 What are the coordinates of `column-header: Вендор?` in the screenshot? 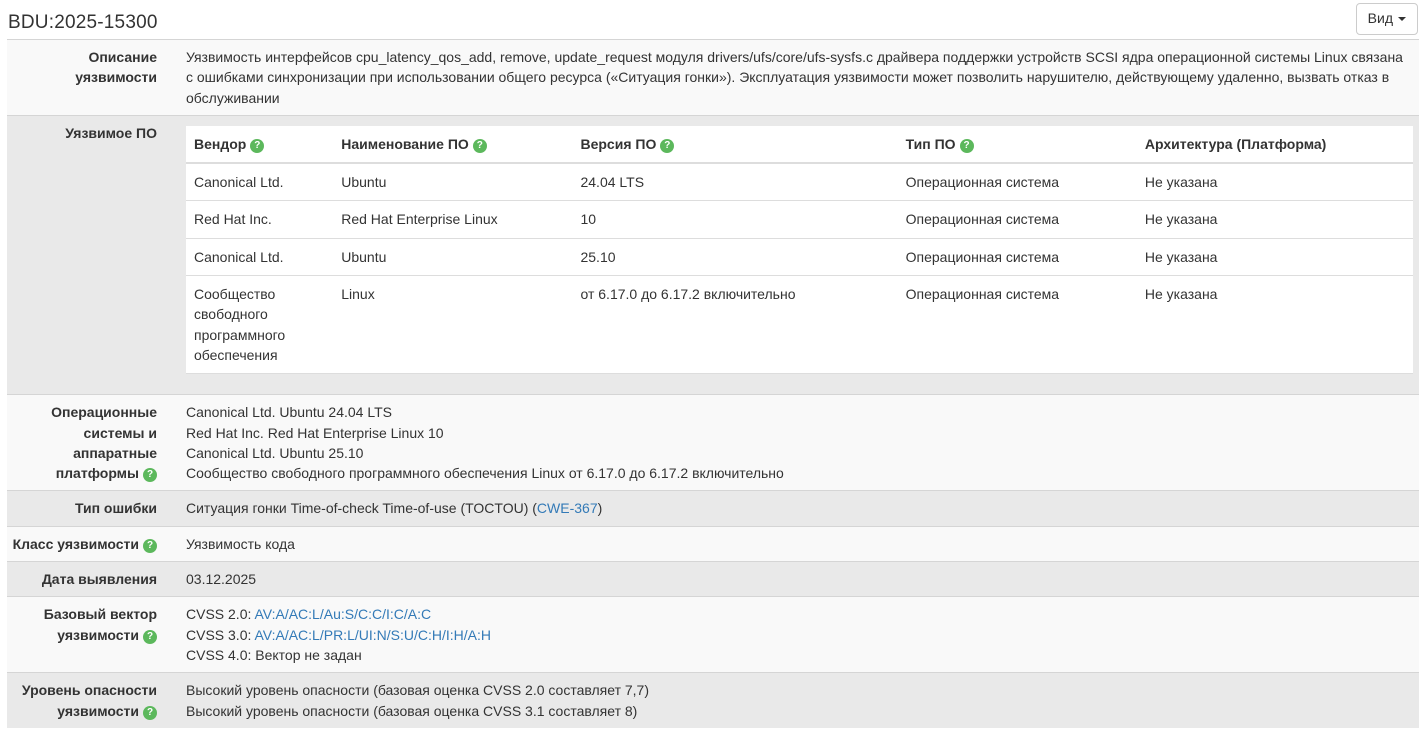 It's located at (260, 145).